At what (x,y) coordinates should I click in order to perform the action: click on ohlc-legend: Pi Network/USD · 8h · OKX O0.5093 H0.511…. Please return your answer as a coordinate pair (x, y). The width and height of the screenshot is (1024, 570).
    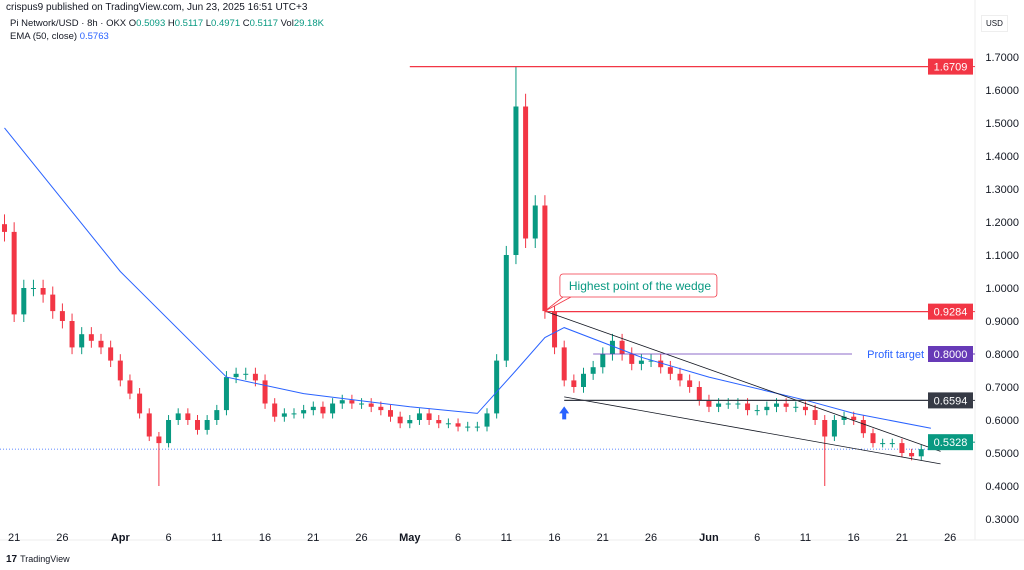
    Looking at the image, I should click on (167, 23).